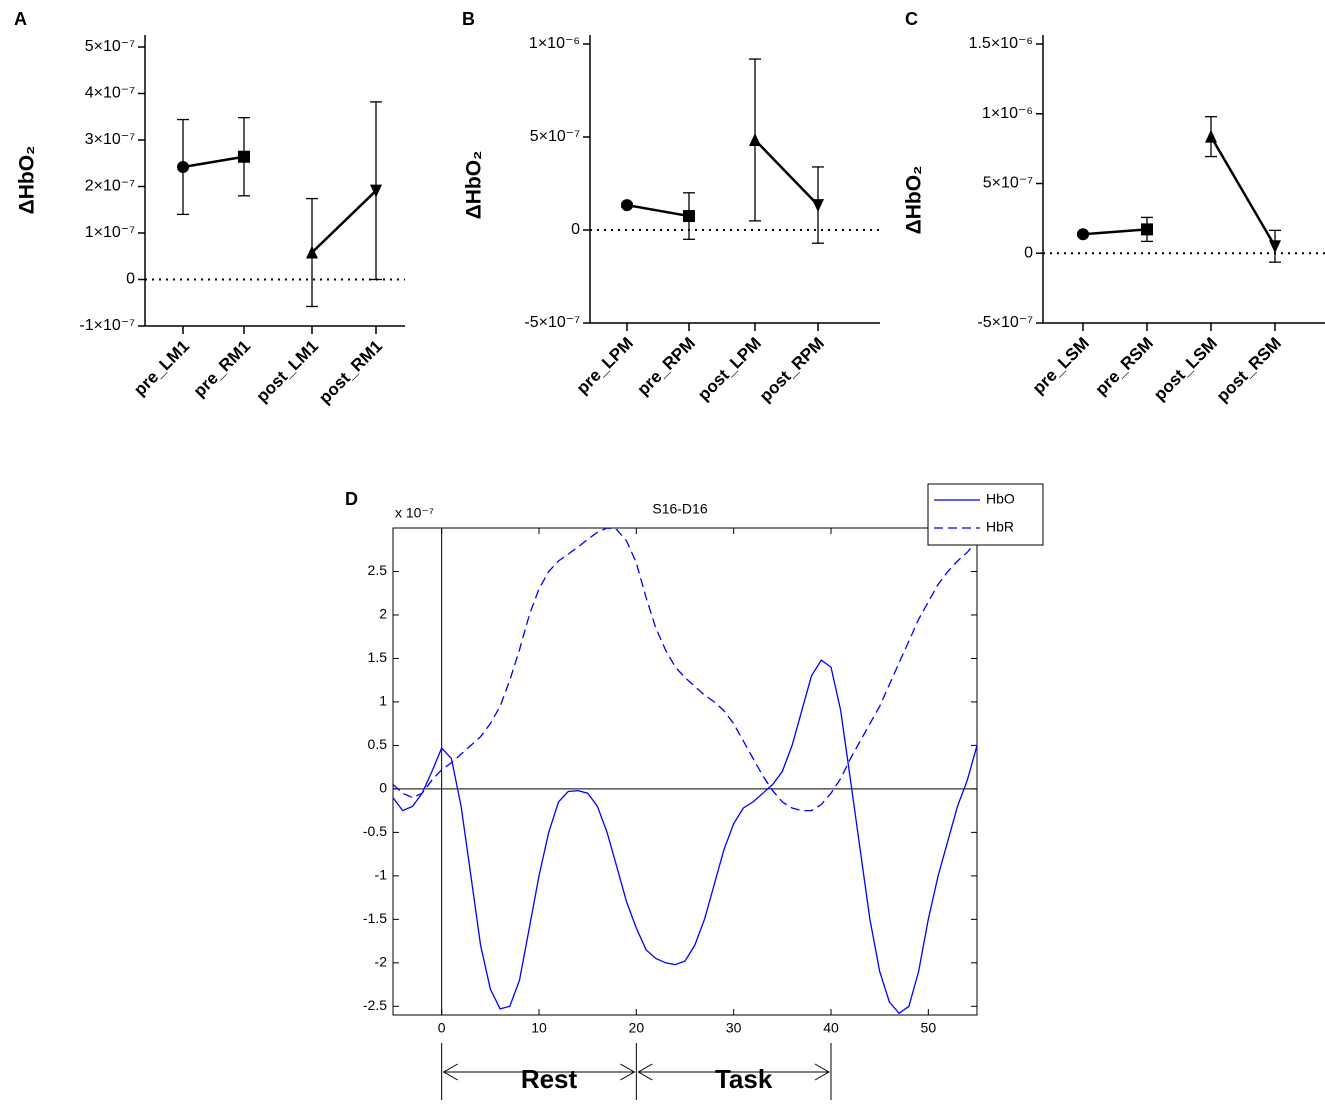  What do you see at coordinates (20, 19) in the screenshot?
I see `panel-letter: A` at bounding box center [20, 19].